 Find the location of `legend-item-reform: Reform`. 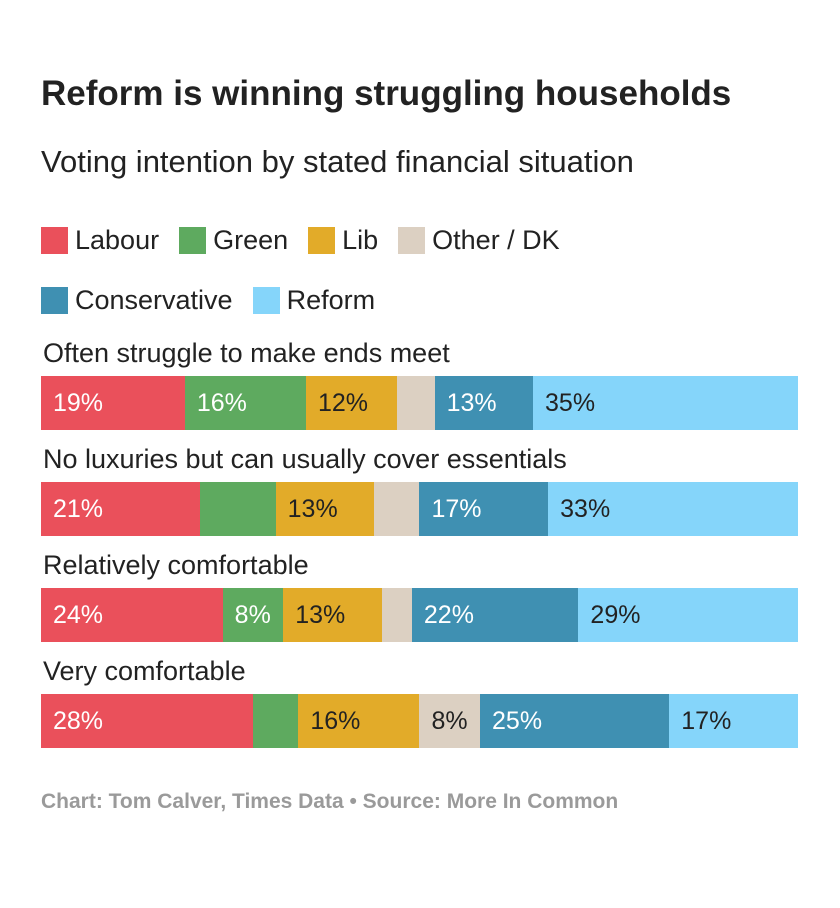

legend-item-reform: Reform is located at coordinates (314, 299).